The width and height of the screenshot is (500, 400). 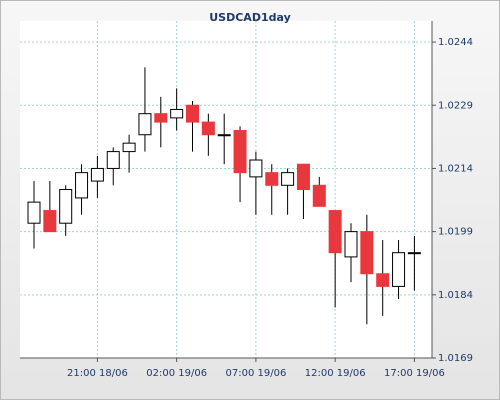 I want to click on y-tick-label: 1.0214, so click(x=455, y=168).